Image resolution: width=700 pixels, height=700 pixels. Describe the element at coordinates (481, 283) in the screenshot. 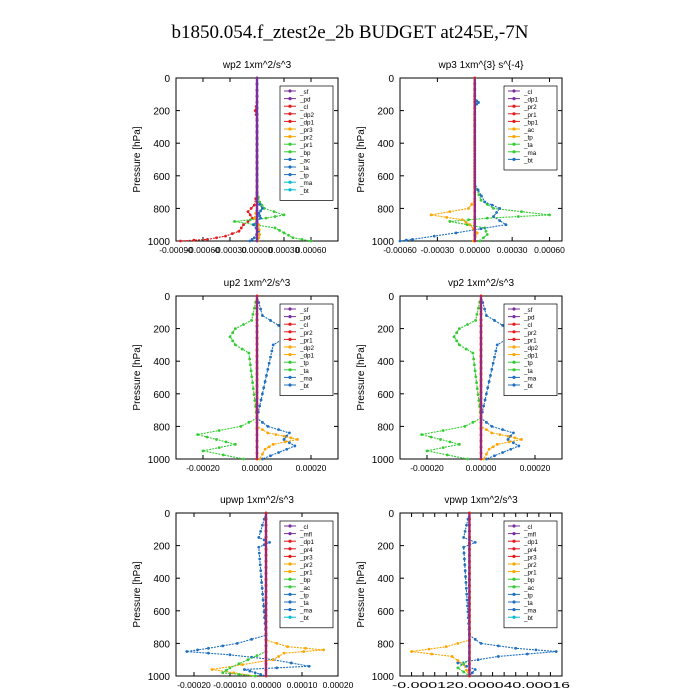

I see `panel-title: vp2 1xm^2/s^3` at that location.